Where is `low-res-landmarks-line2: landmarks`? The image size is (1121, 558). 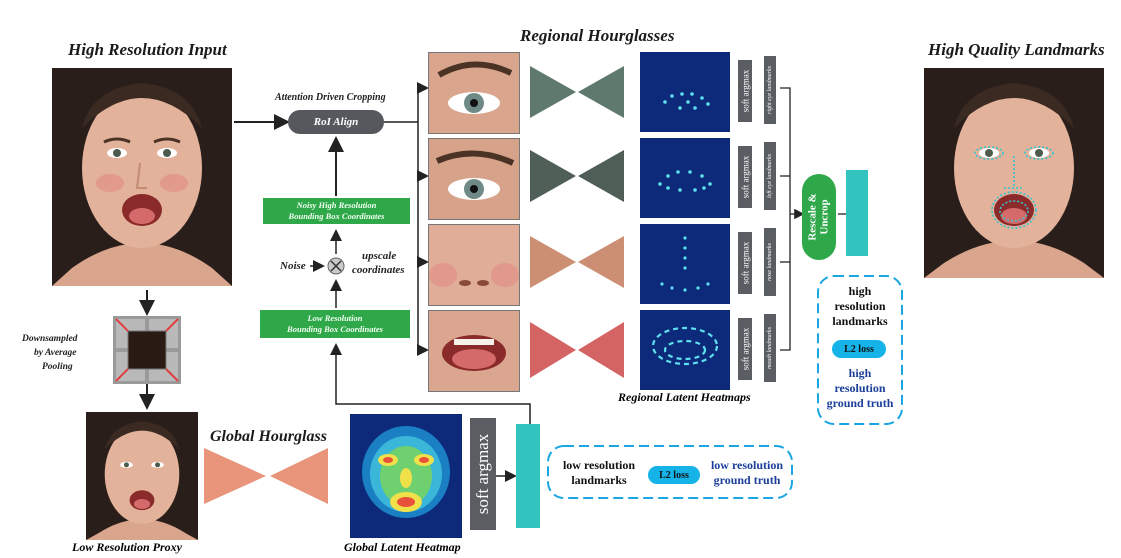 low-res-landmarks-line2: landmarks is located at coordinates (599, 480).